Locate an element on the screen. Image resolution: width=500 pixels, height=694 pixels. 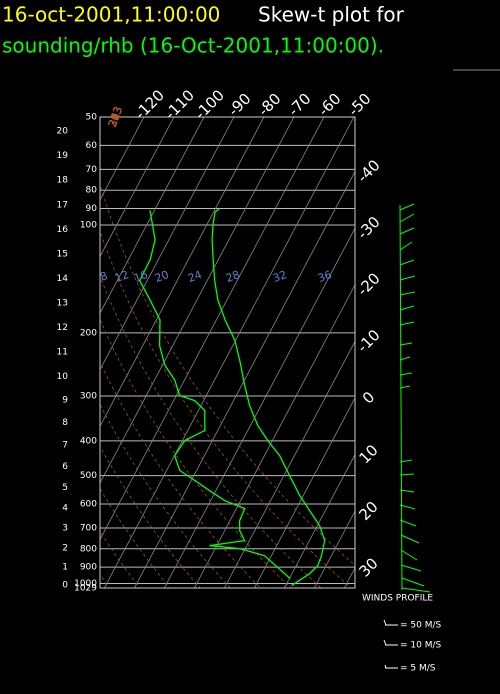
mixing-ratio-label: 16 is located at coordinates (141, 276).